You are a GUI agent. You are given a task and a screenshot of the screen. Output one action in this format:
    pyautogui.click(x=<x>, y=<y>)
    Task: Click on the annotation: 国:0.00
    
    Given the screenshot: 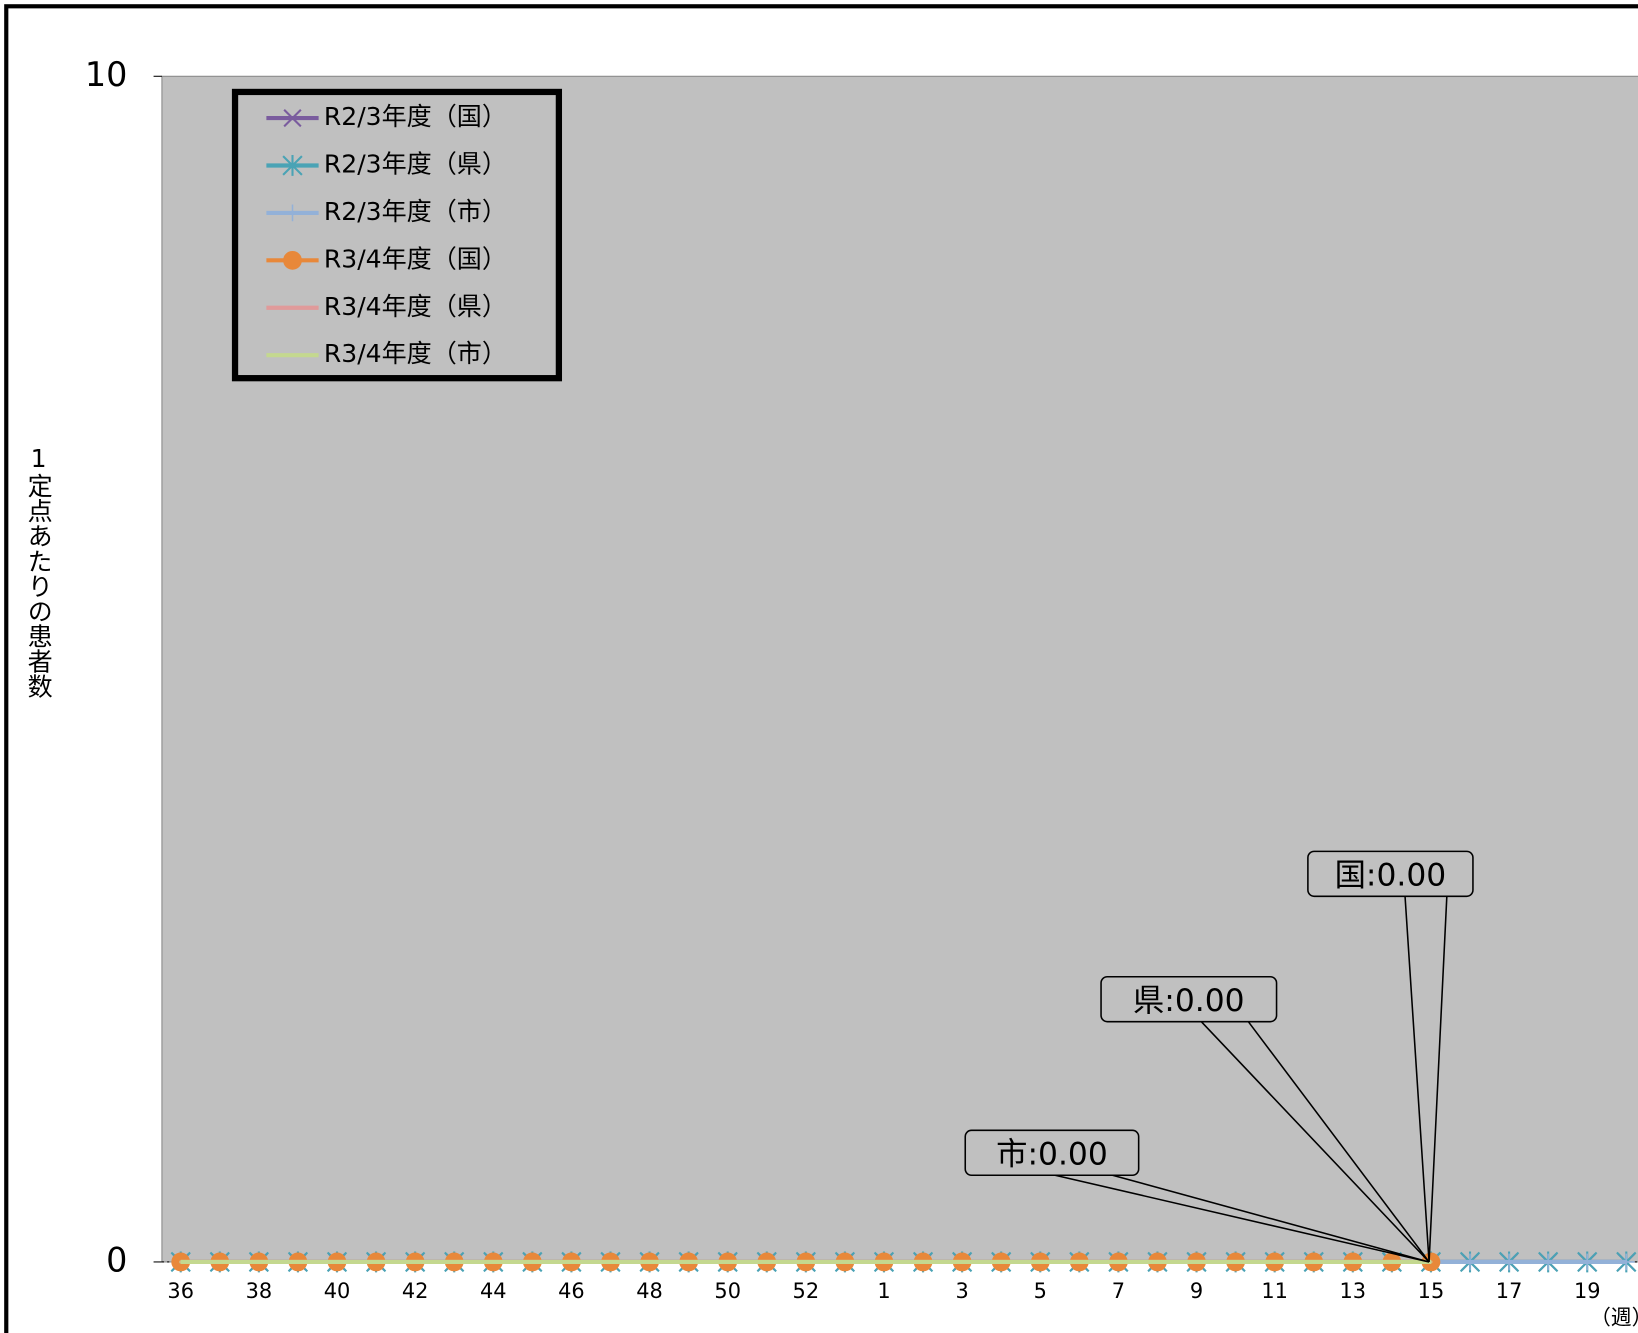 What is the action you would take?
    pyautogui.click(x=1391, y=875)
    